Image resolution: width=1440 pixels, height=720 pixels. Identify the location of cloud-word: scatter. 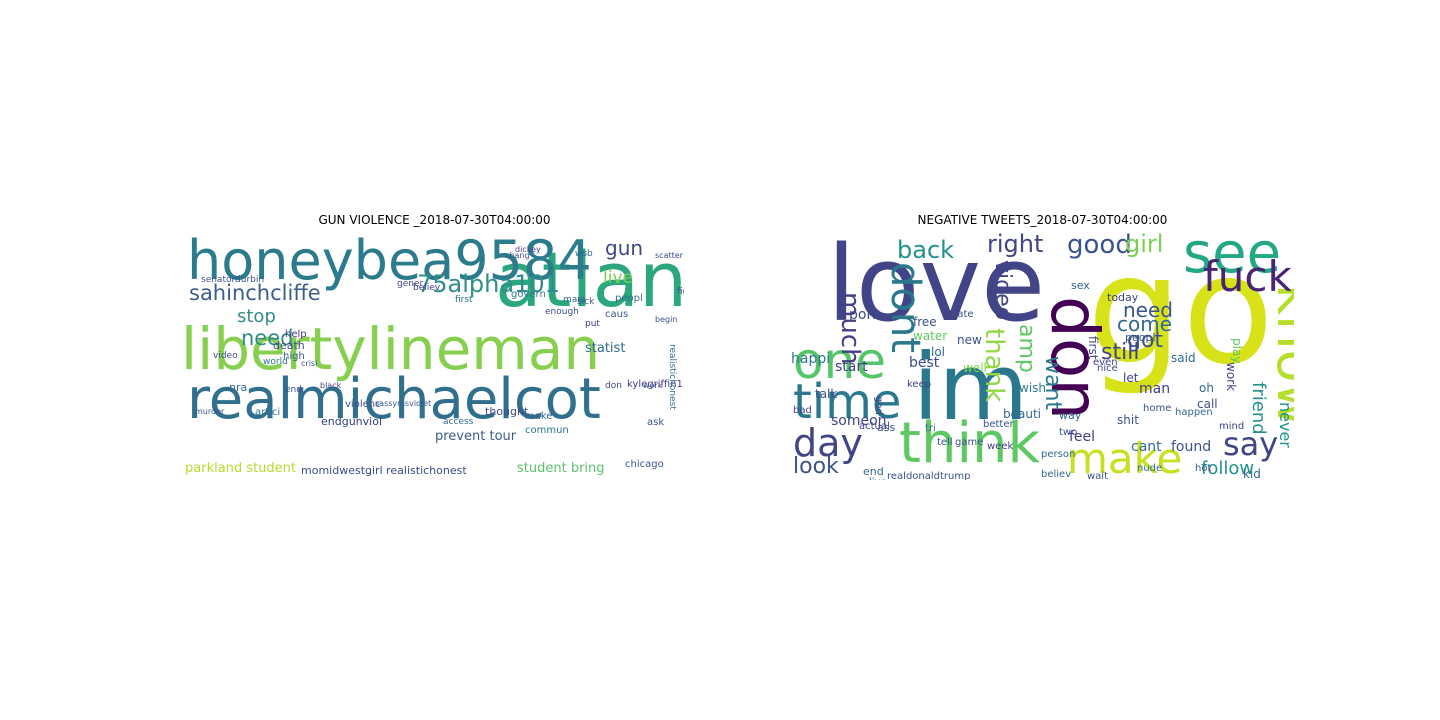
(669, 255).